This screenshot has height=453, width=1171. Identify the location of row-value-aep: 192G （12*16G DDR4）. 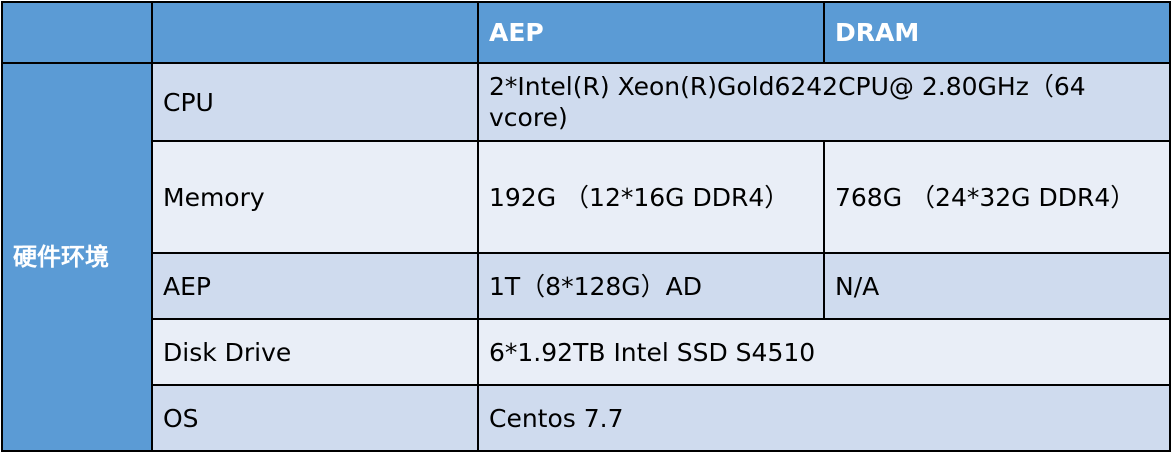
(651, 197).